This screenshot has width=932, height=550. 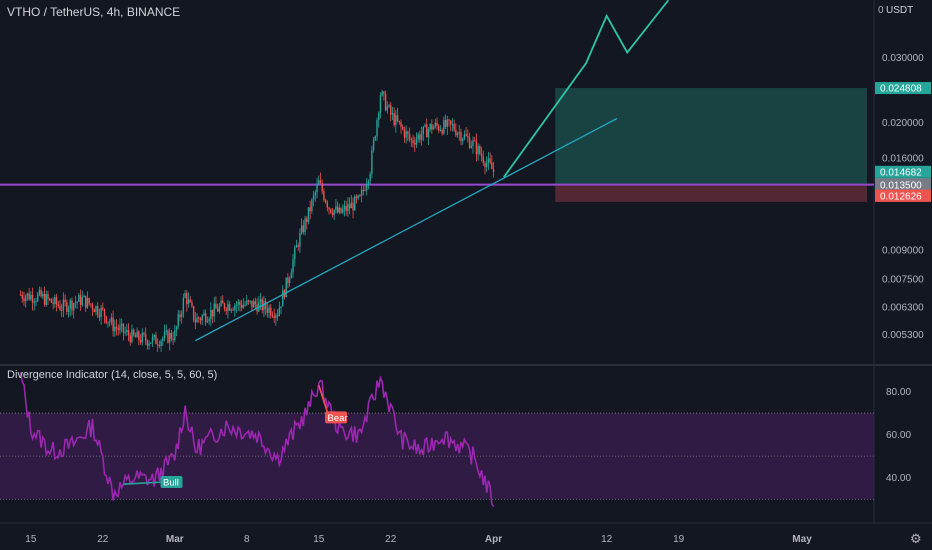 I want to click on price-label: 0.024808, so click(x=903, y=88).